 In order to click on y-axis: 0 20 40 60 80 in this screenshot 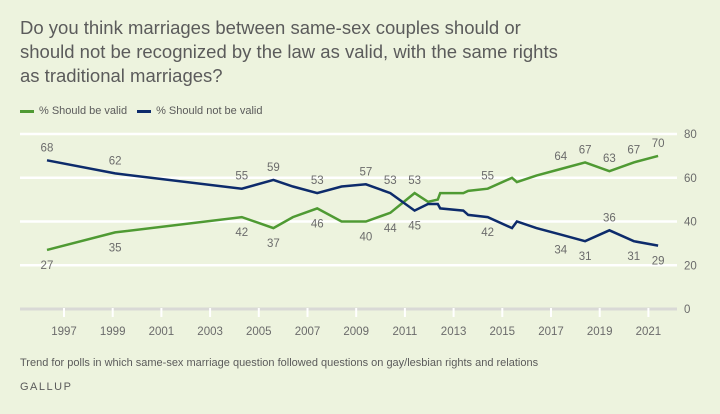, I will do `click(690, 222)`.